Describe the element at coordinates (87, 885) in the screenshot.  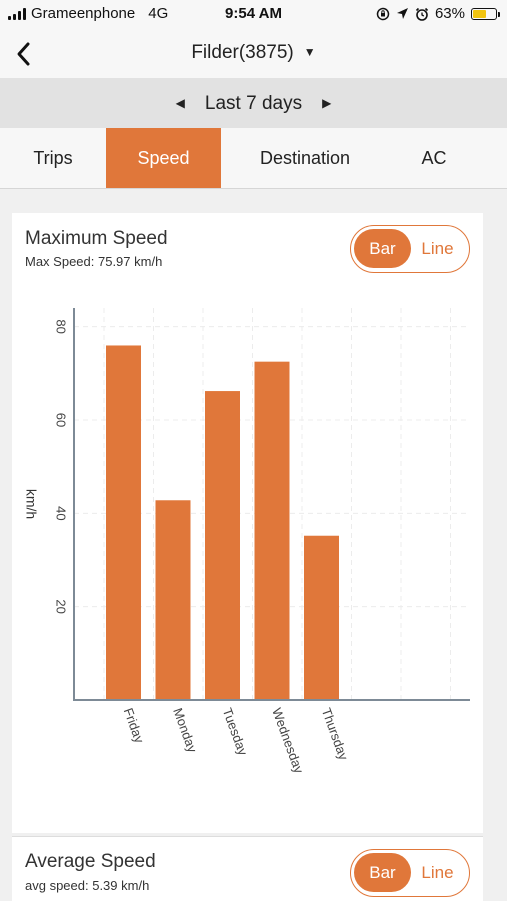
I see `card-subtitle: avg speed: 5.39 km/h` at that location.